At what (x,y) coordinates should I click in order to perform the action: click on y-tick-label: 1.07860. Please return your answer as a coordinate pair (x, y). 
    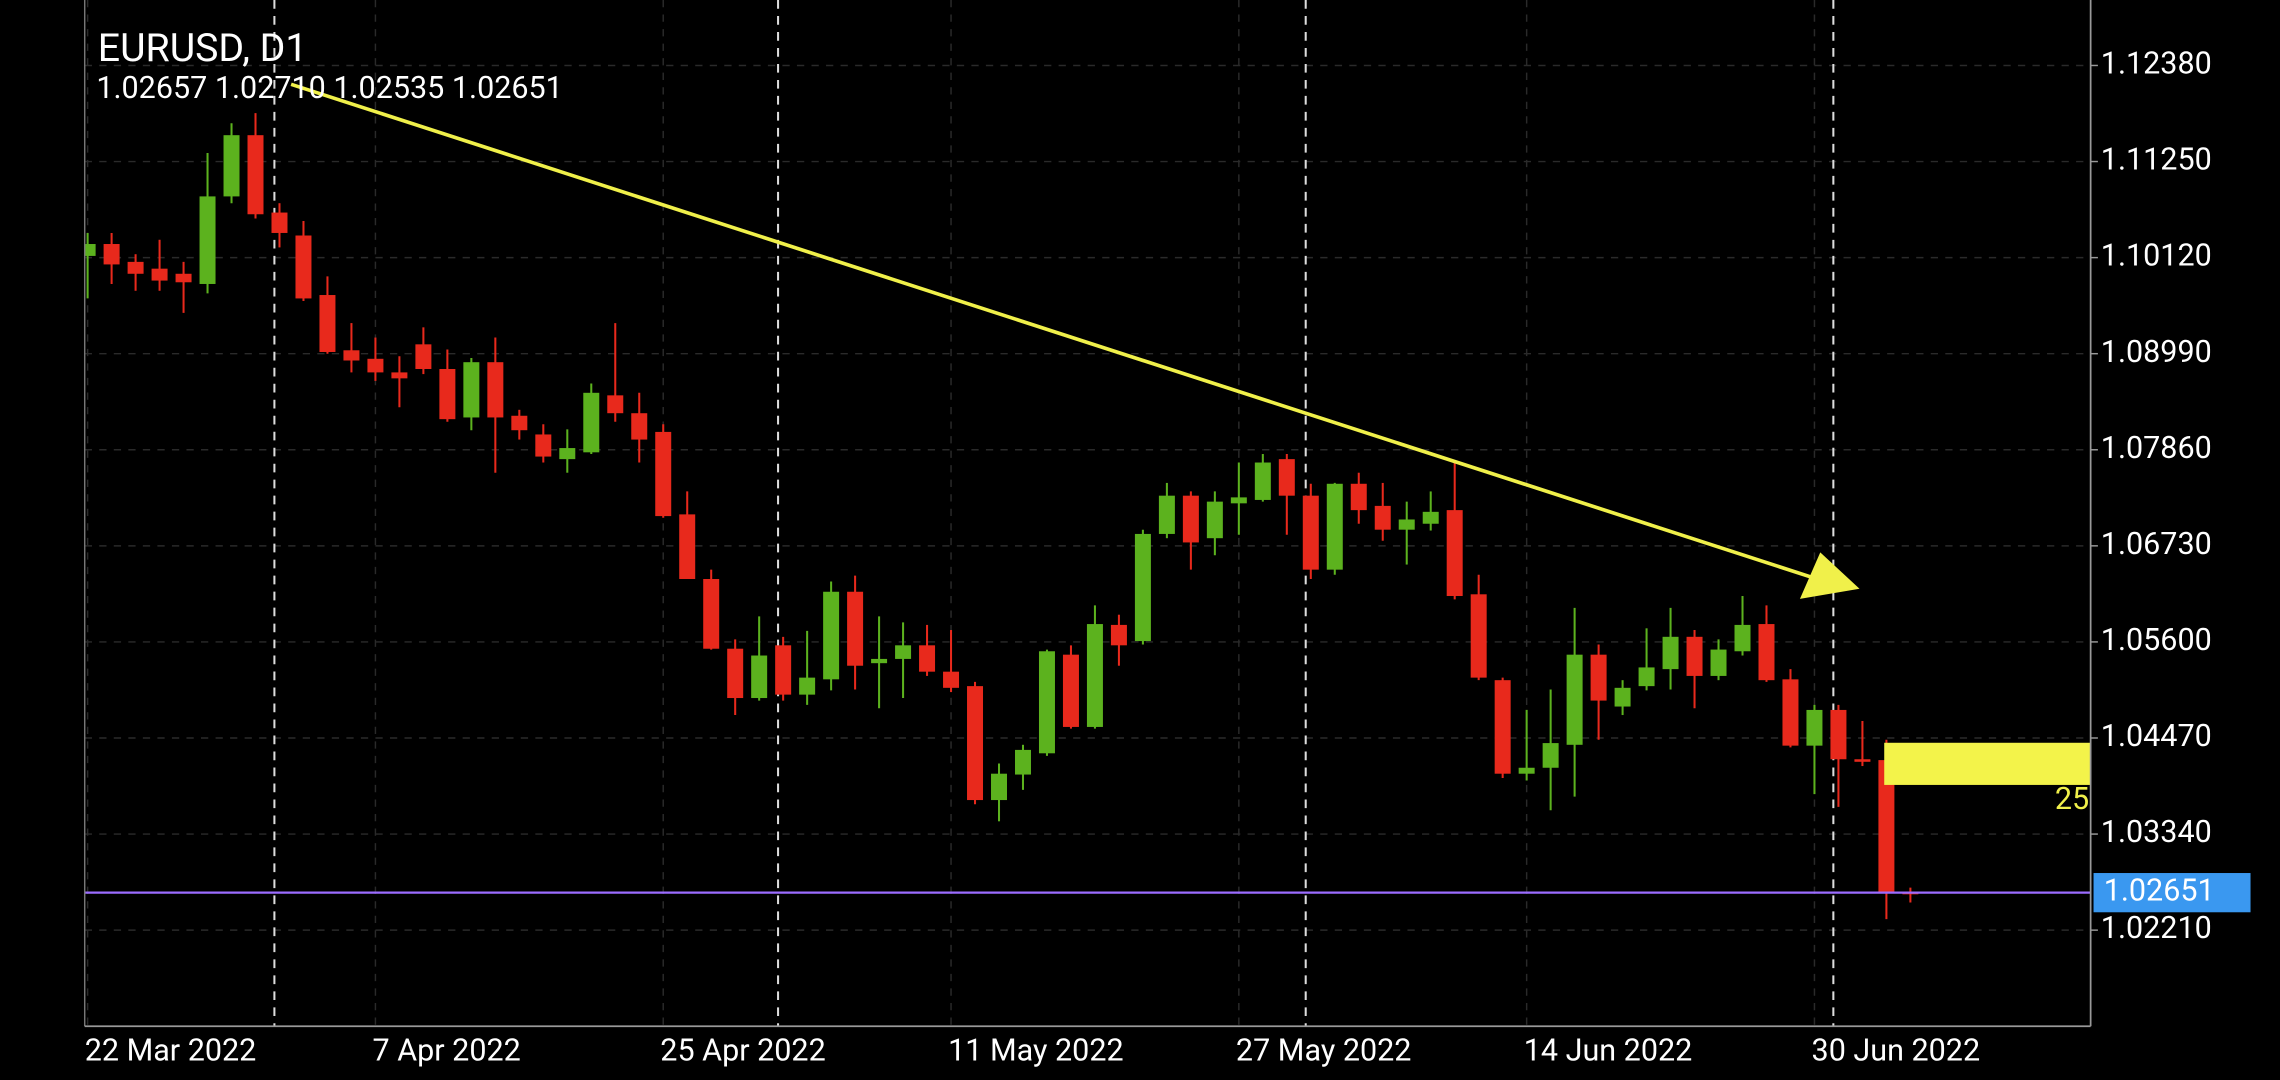
    Looking at the image, I should click on (2156, 448).